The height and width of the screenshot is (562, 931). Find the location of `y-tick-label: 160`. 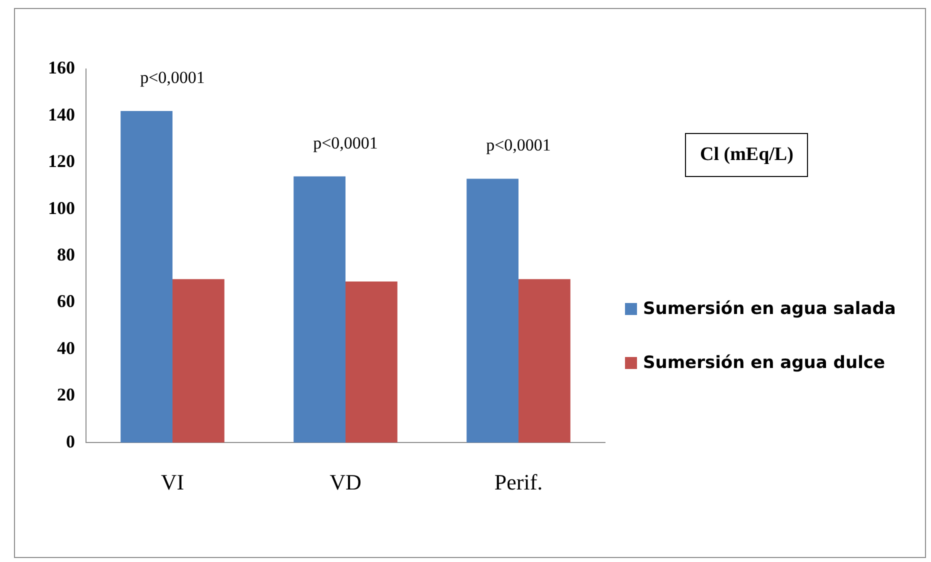

y-tick-label: 160 is located at coordinates (61, 68).